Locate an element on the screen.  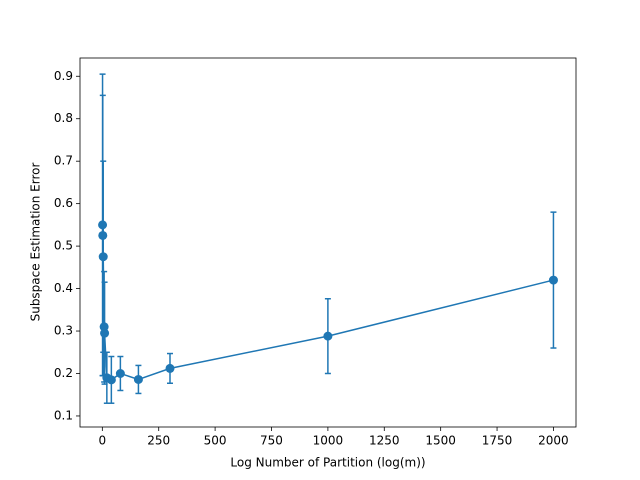
y-axis-label: Subspace Estimation Error is located at coordinates (36, 242).